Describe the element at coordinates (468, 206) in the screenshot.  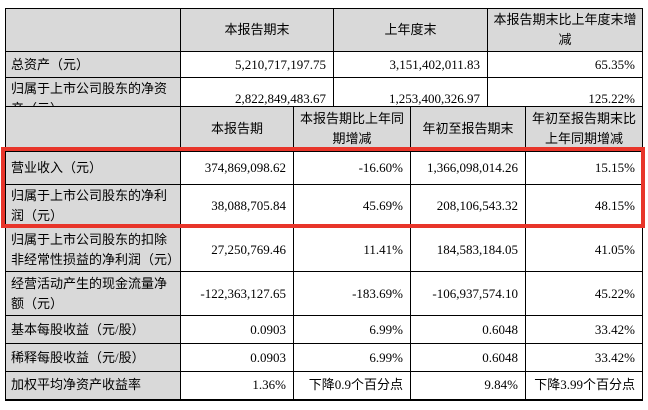
I see `cell-value: 208,106,543.32` at that location.